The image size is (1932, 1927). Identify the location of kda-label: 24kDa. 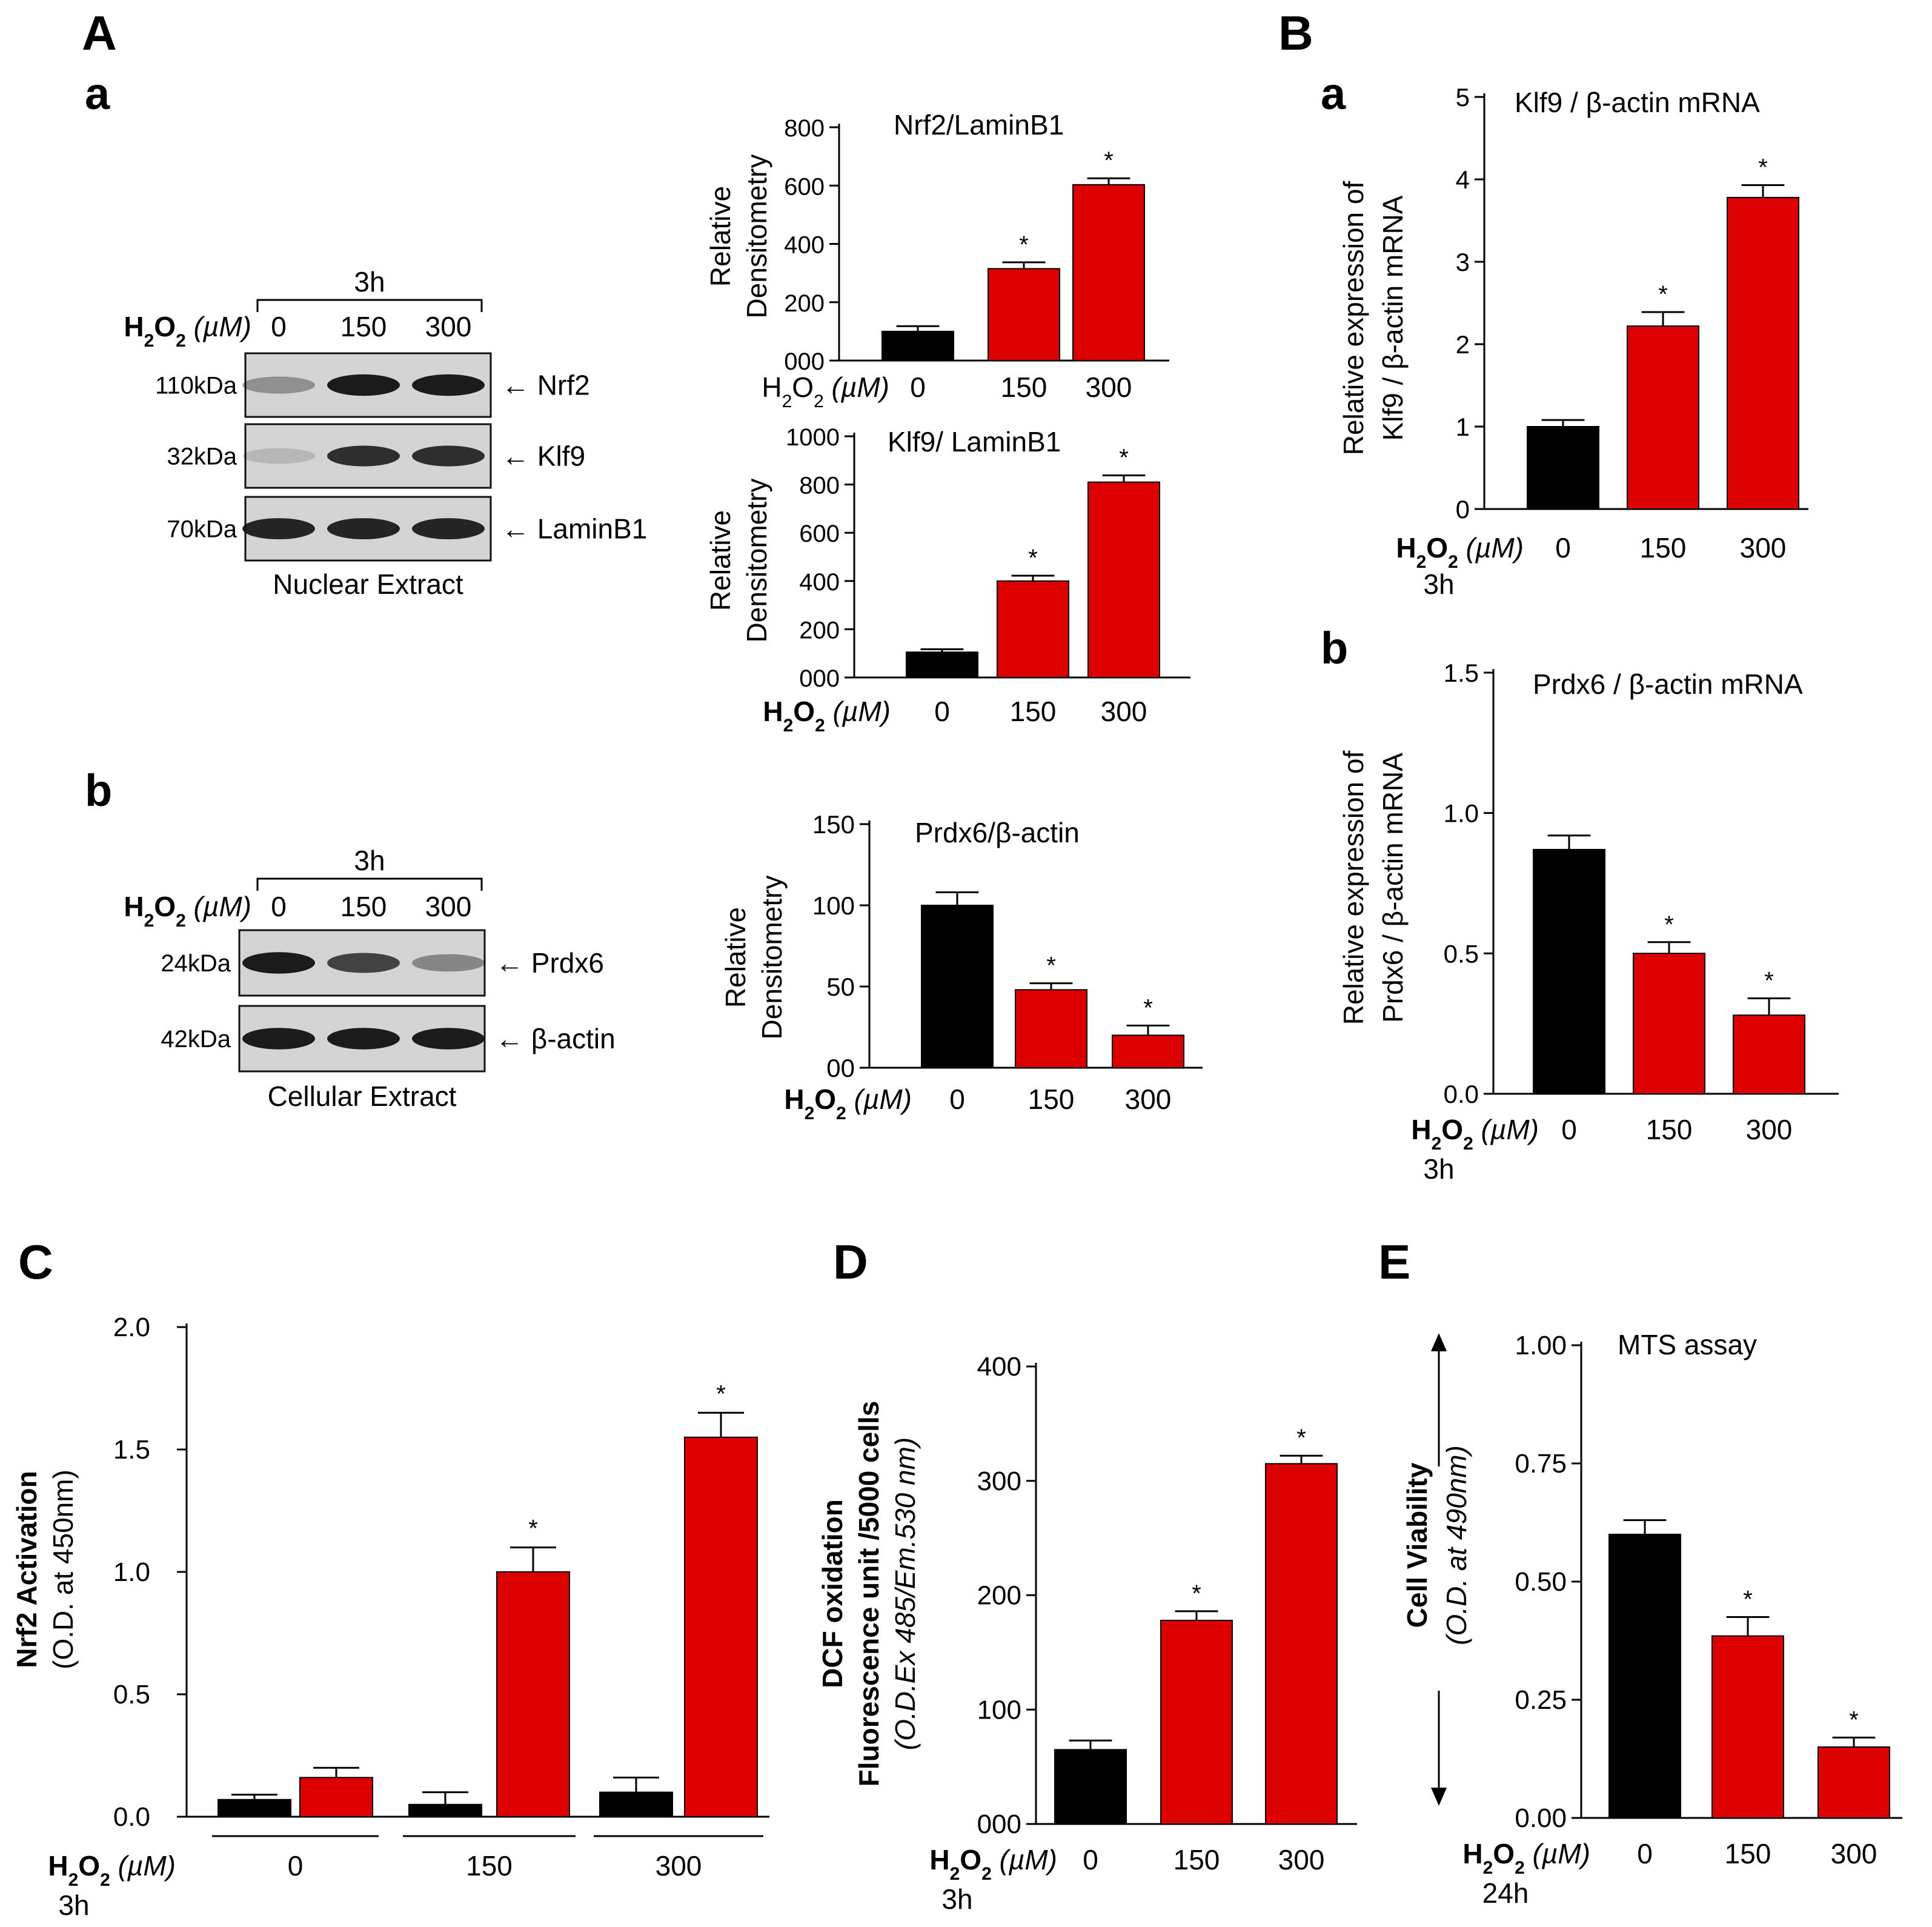
(196, 963).